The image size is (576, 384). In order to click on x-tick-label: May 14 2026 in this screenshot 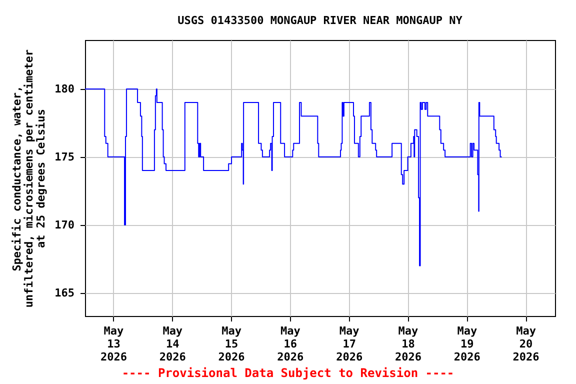, I will do `click(172, 344)`.